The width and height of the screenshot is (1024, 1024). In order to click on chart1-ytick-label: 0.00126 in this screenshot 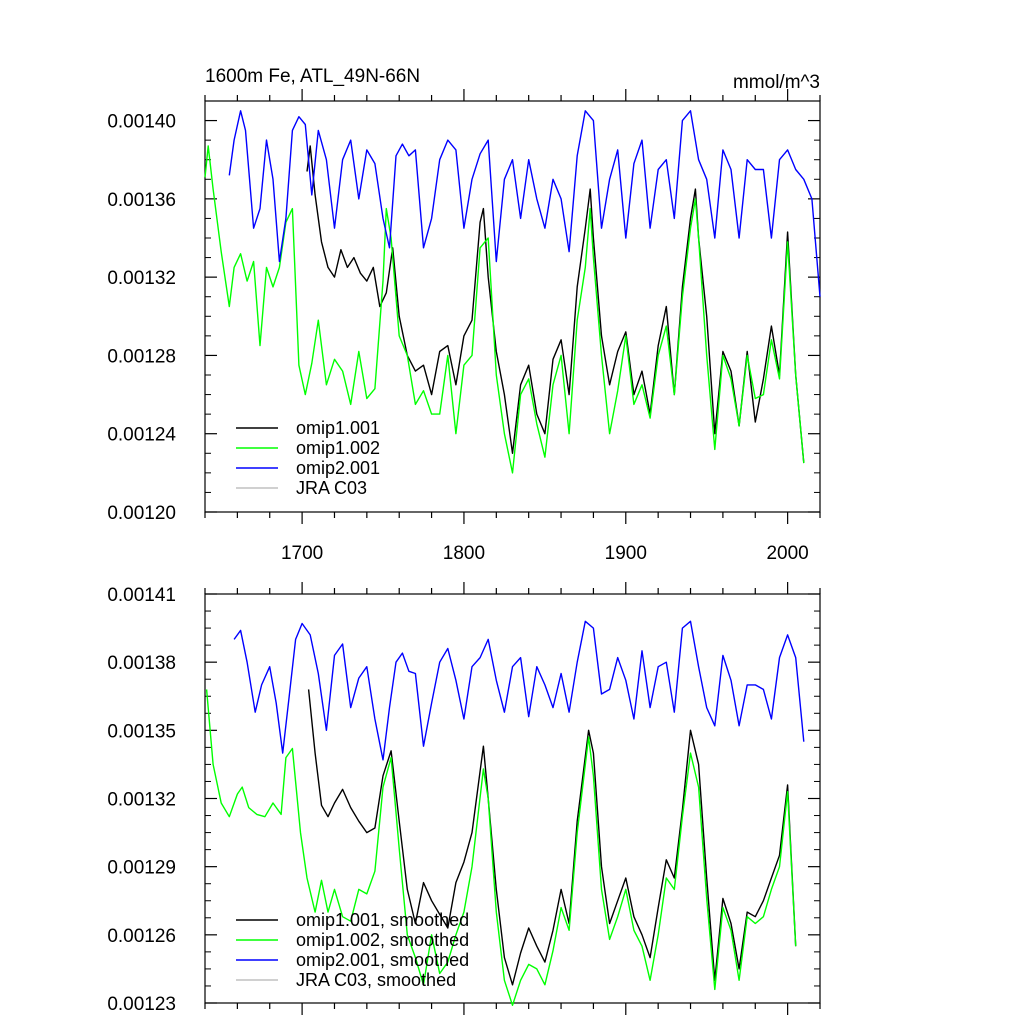, I will do `click(141, 936)`.